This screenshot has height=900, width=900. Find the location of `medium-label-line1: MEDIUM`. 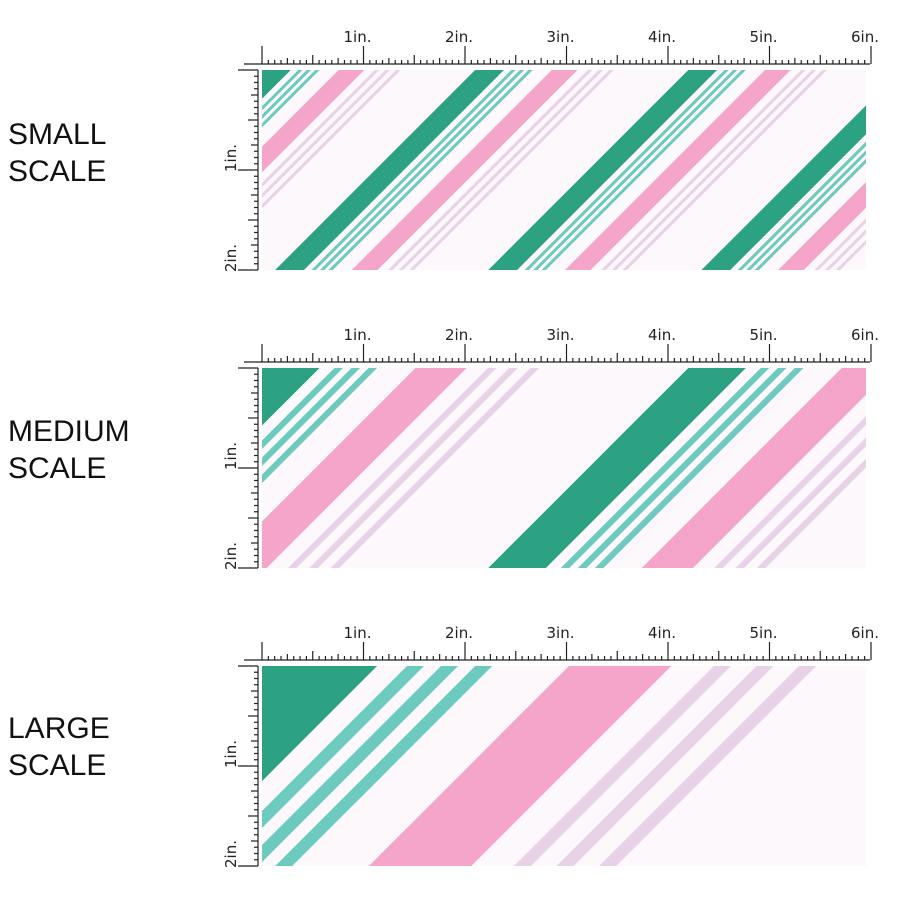

medium-label-line1: MEDIUM is located at coordinates (69, 431).